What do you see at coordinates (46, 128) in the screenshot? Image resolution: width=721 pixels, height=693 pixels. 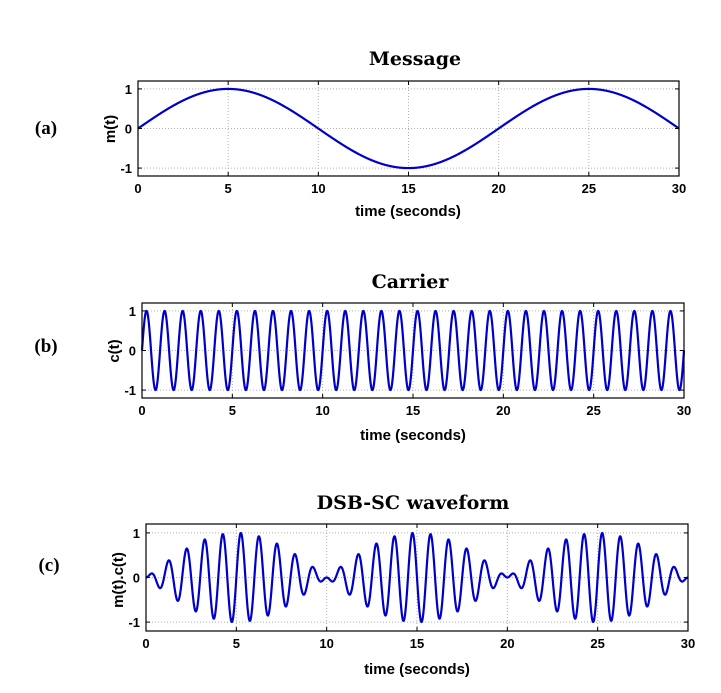 I see `panel-label: (a)` at bounding box center [46, 128].